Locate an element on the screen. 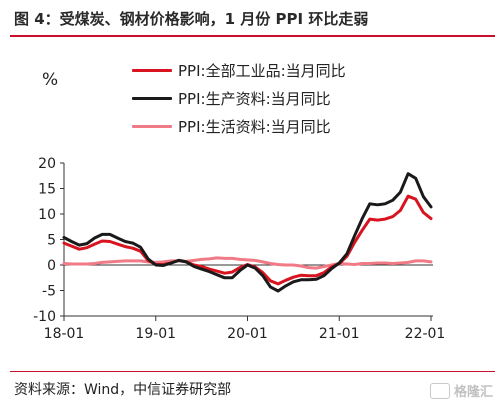  x-tick-label: 22-01 is located at coordinates (425, 334).